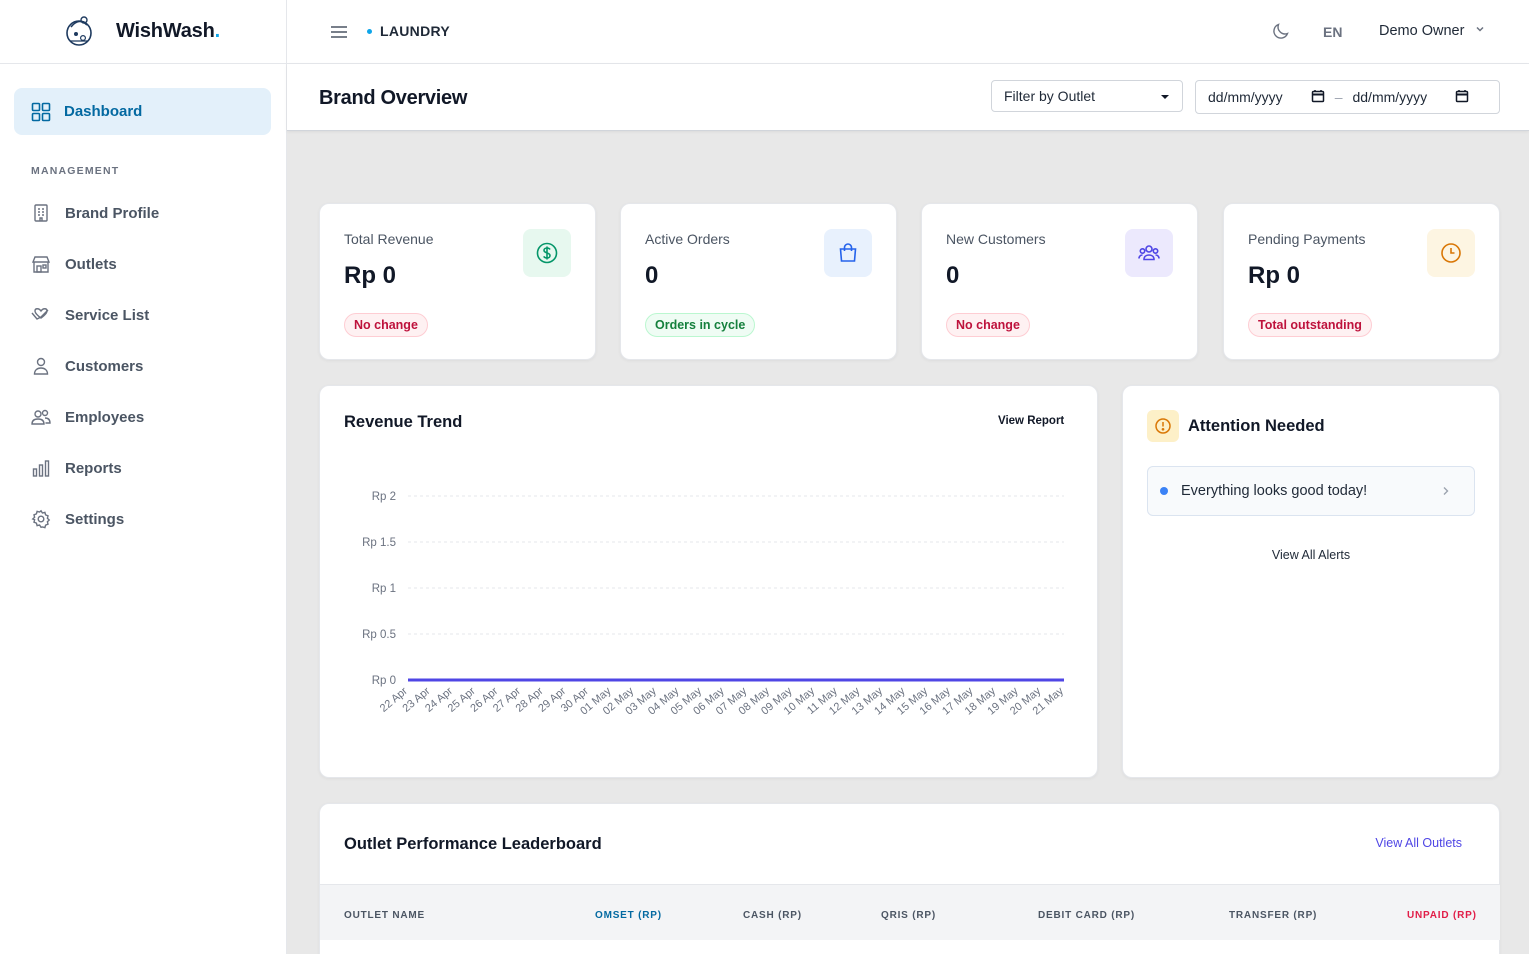 The height and width of the screenshot is (954, 1529). What do you see at coordinates (379, 635) in the screenshot?
I see `y-tick-label: Rp 0.5` at bounding box center [379, 635].